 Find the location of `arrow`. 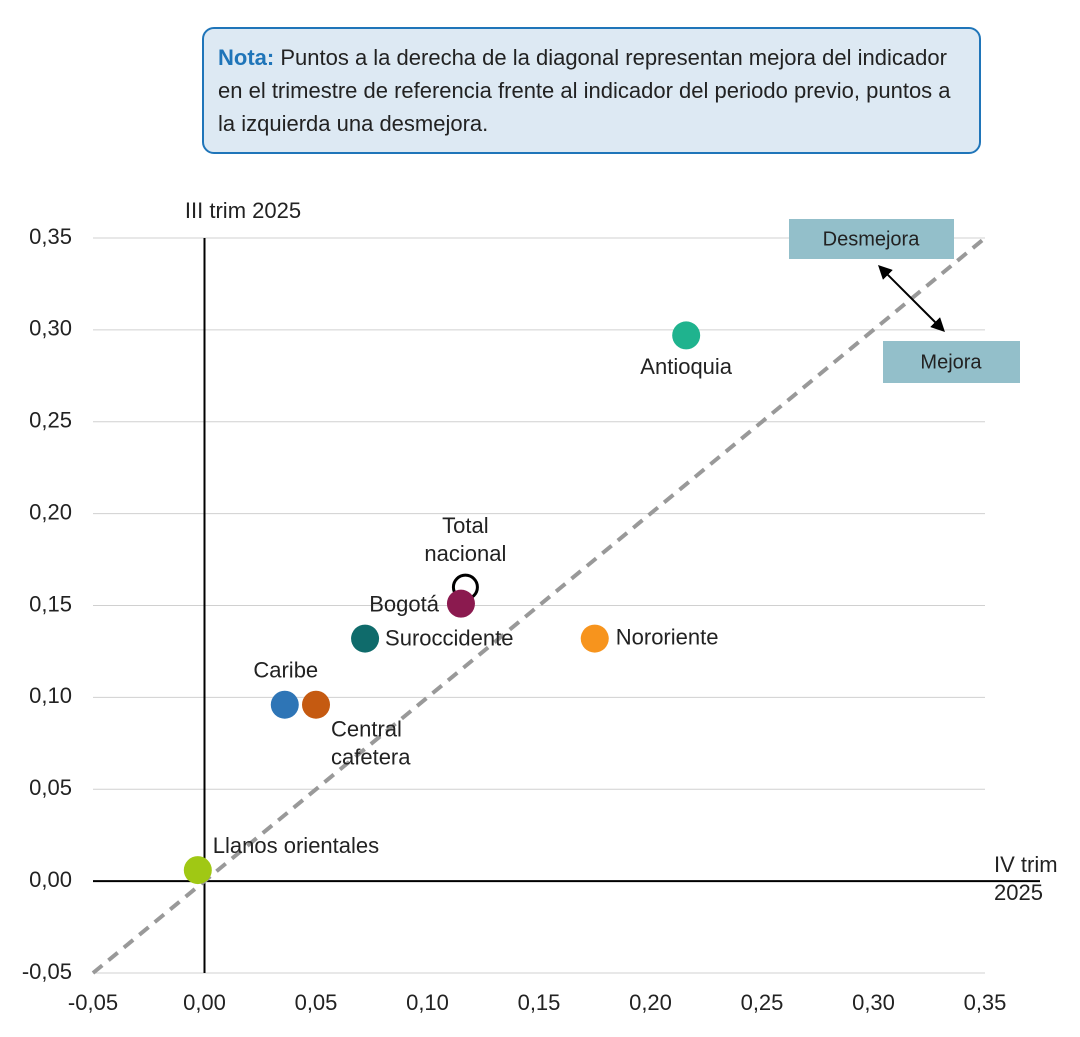

arrow is located at coordinates (911, 298).